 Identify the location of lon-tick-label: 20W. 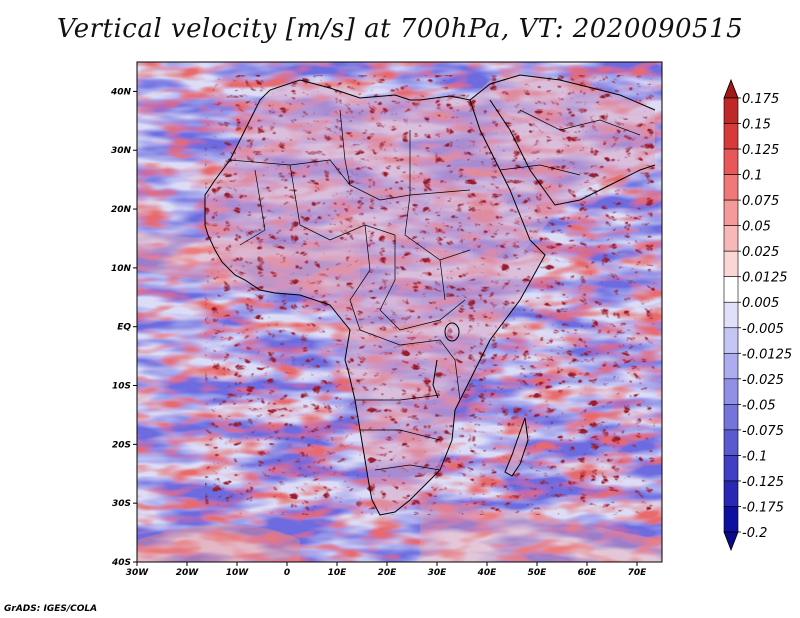
(188, 573).